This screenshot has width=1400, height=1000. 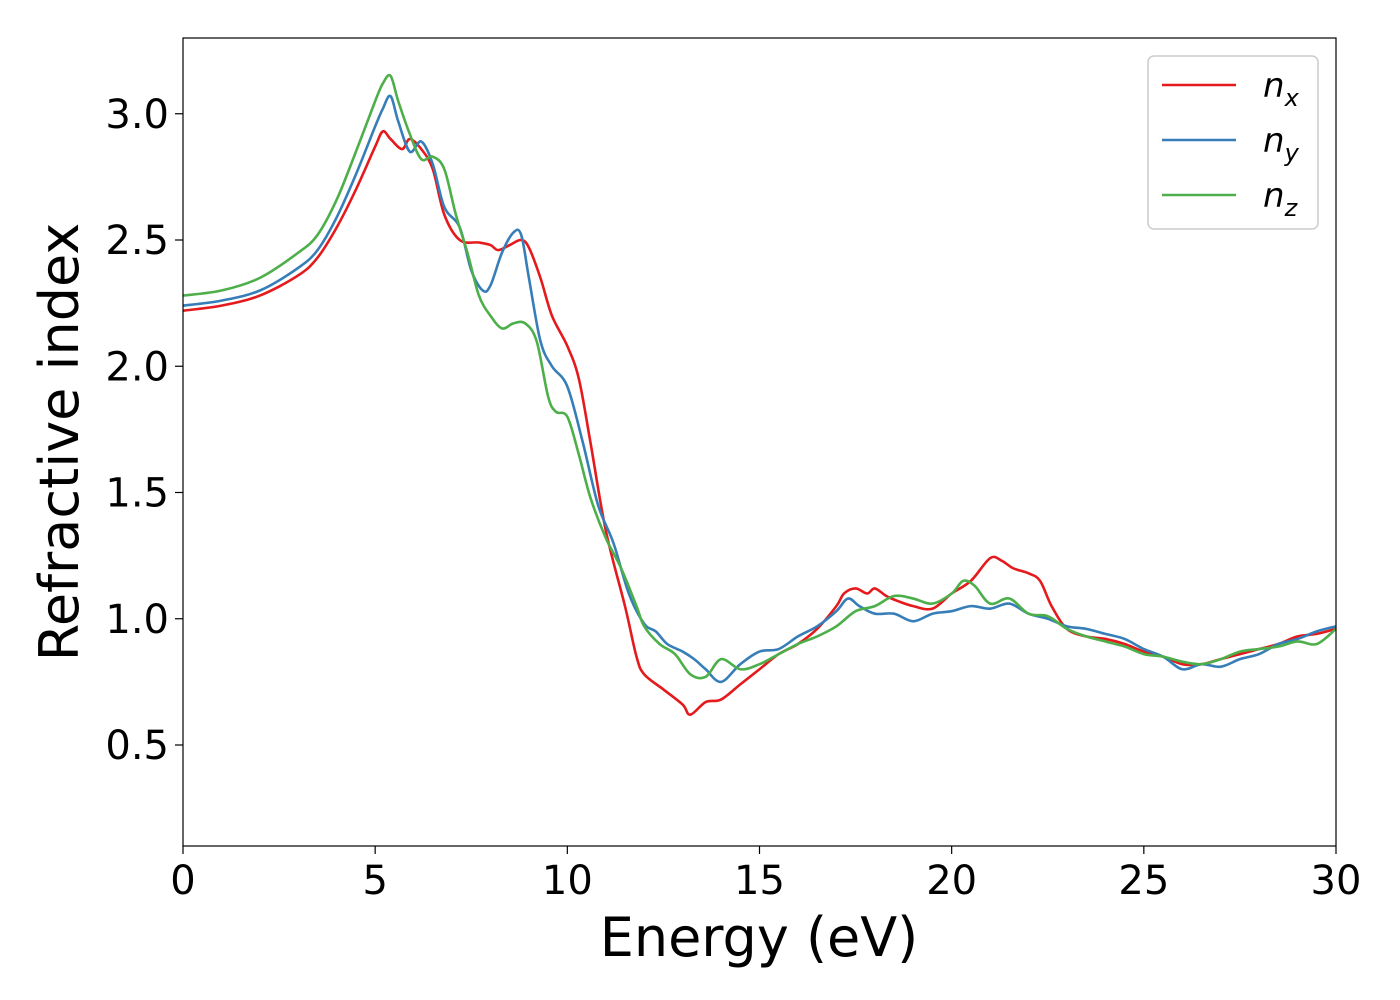 What do you see at coordinates (759, 937) in the screenshot?
I see `x-axis-title: Energy (eV)` at bounding box center [759, 937].